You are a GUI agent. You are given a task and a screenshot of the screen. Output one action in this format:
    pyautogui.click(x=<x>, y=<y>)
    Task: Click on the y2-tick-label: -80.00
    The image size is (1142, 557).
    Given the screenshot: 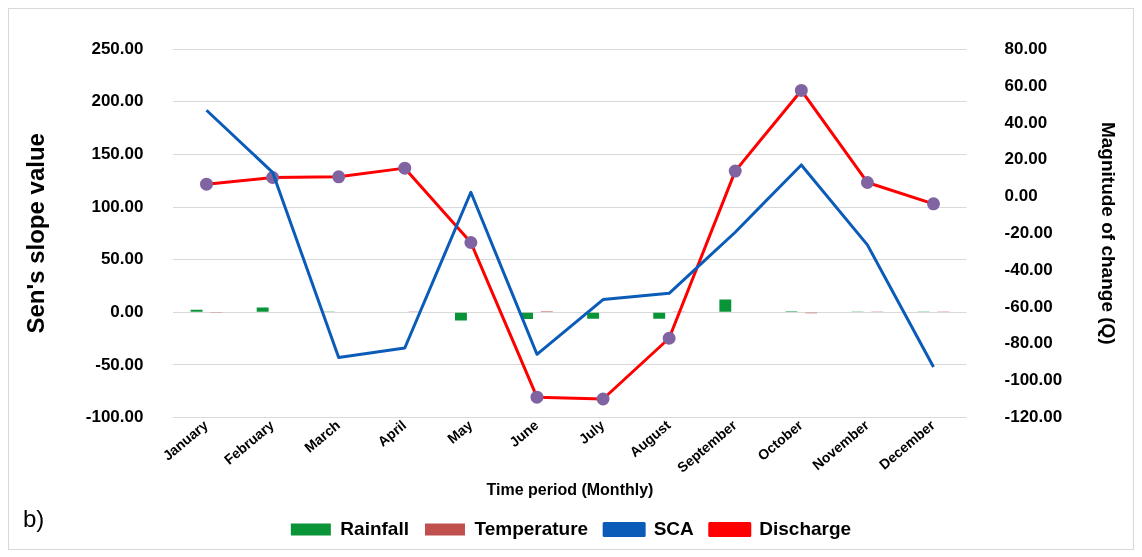 What is the action you would take?
    pyautogui.click(x=1028, y=343)
    